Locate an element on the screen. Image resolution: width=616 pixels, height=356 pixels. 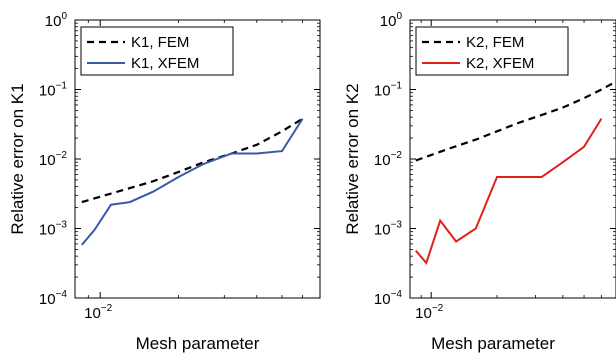
y-axis-label: Relative error on K2 is located at coordinates (352, 158).